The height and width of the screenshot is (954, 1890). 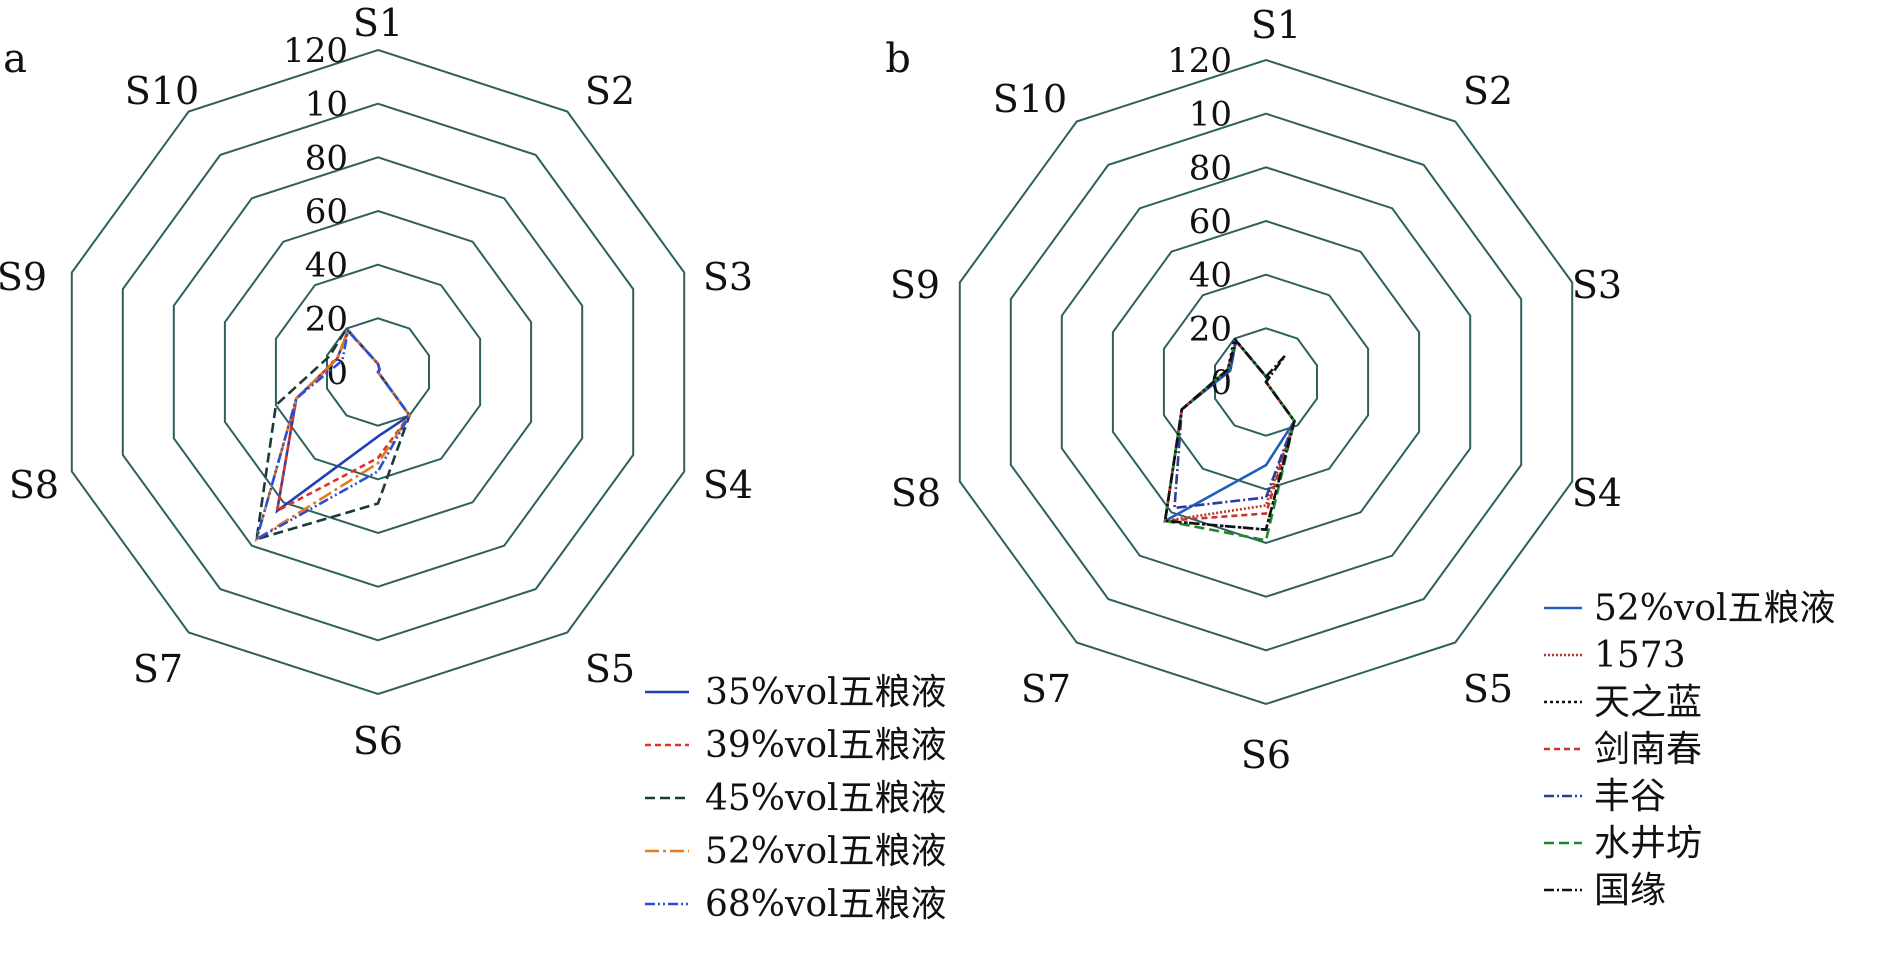 I want to click on legend-entry: 天之蓝, so click(x=1648, y=702).